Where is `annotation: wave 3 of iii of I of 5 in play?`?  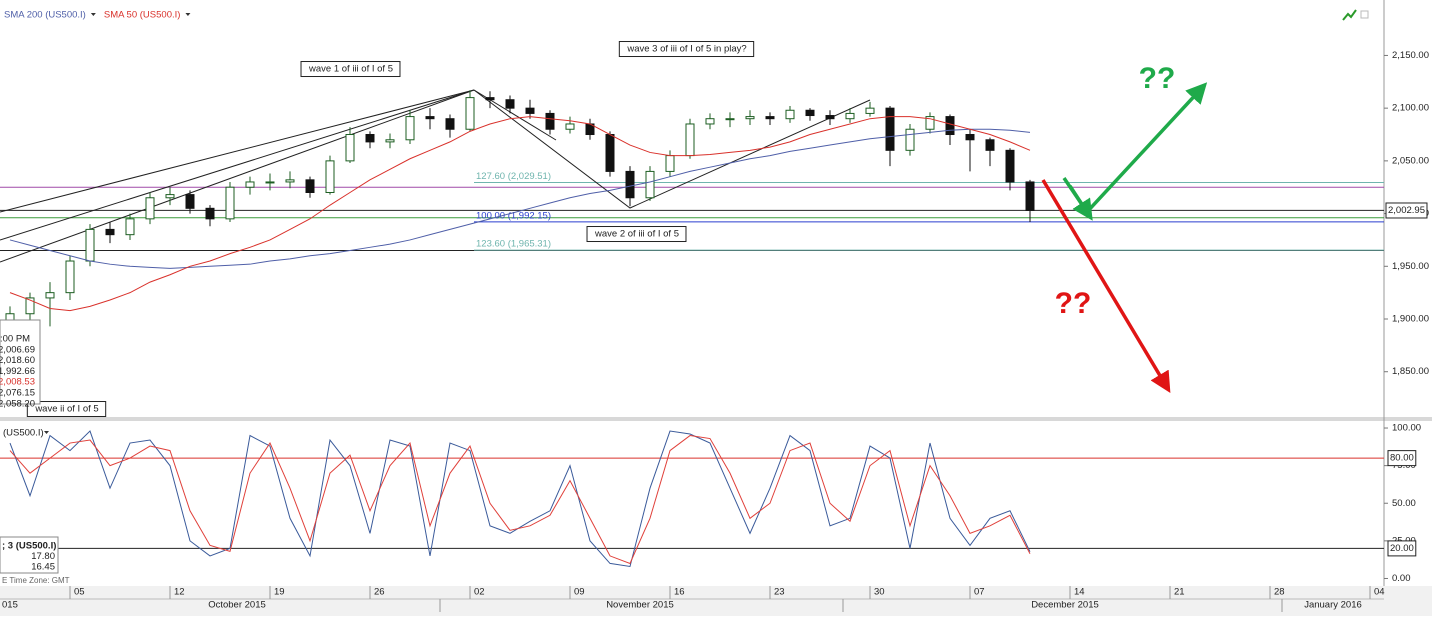
annotation: wave 3 of iii of I of 5 in play? is located at coordinates (686, 49).